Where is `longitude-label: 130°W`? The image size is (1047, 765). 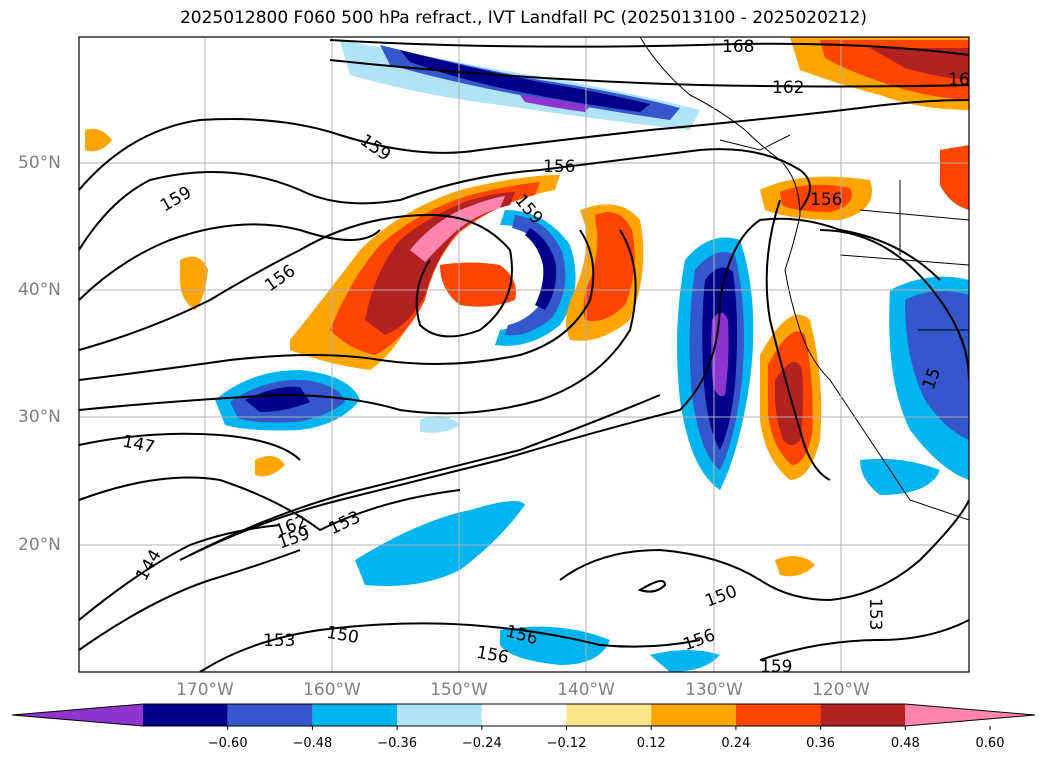 longitude-label: 130°W is located at coordinates (714, 690).